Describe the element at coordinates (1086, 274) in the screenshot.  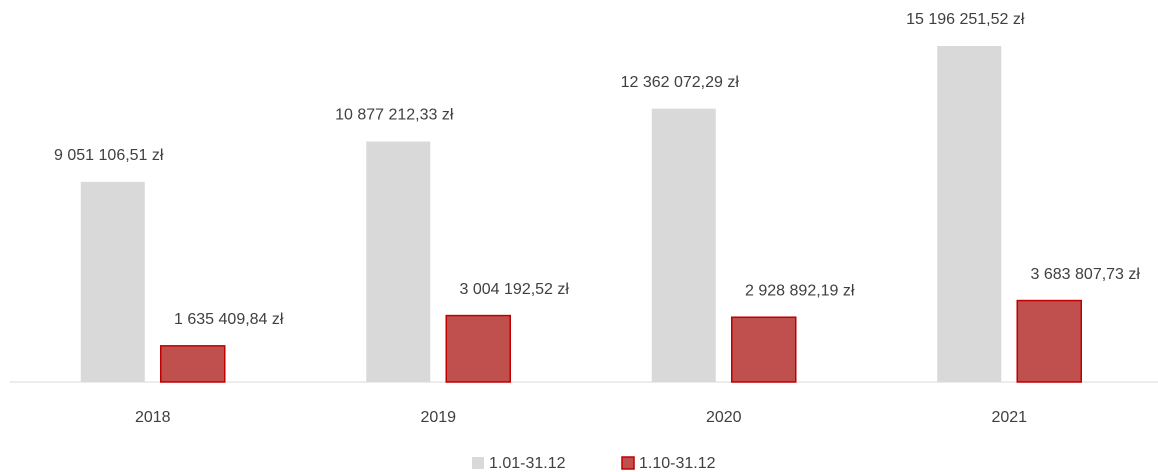
I see `data-label: 3 683 807,73 zł` at that location.